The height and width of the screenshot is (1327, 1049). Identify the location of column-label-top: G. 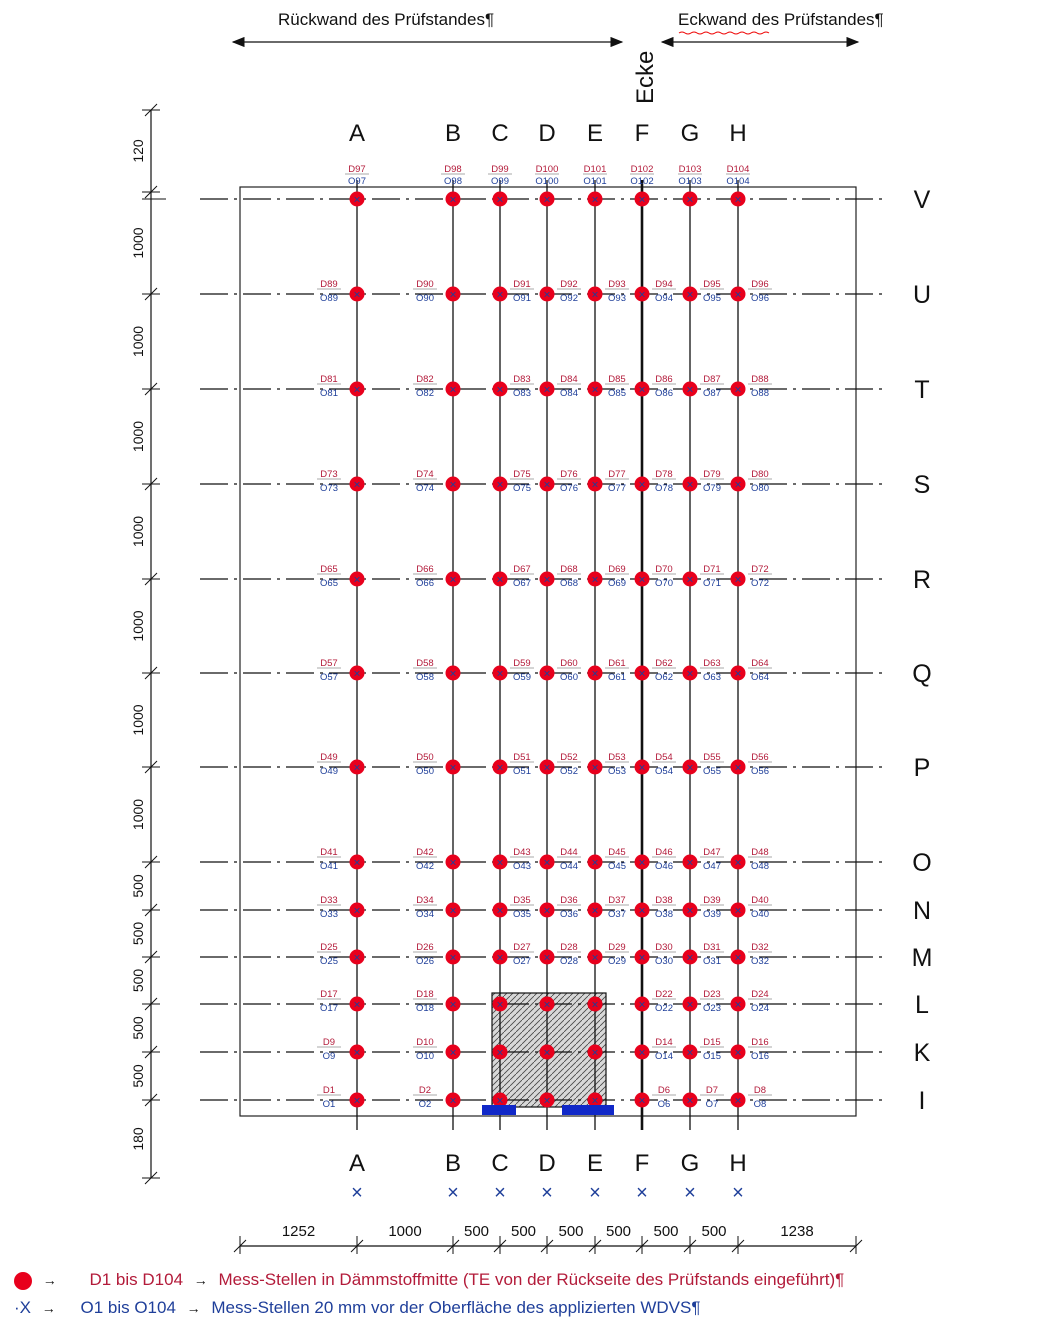
(690, 133).